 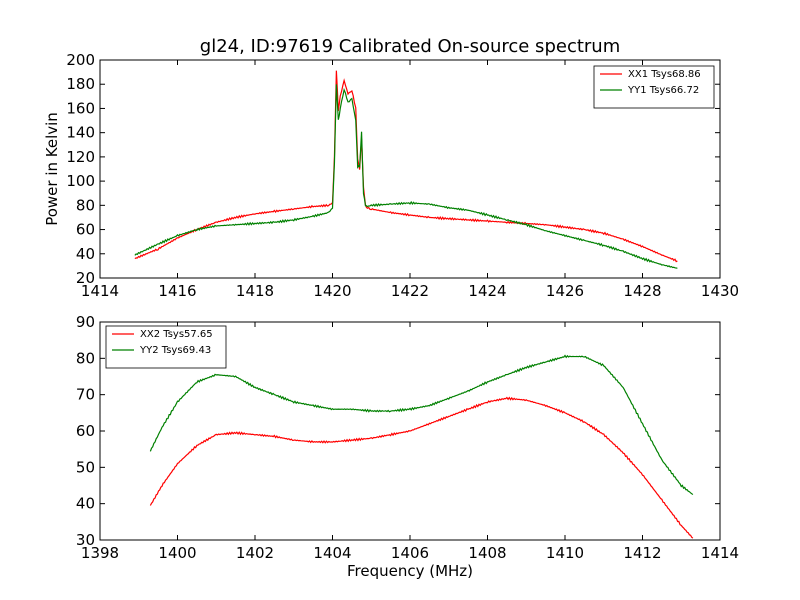 I want to click on x-tick-label: 1430, so click(x=720, y=291).